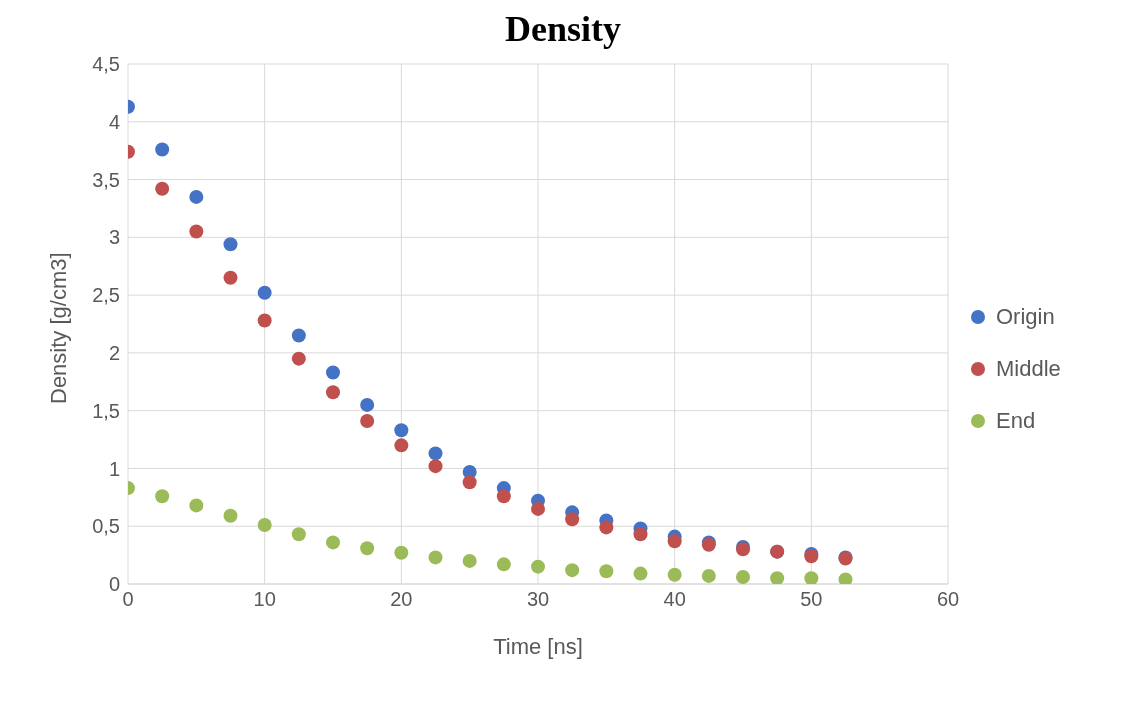 The height and width of the screenshot is (708, 1145). What do you see at coordinates (106, 179) in the screenshot?
I see `y-tick-label: 3,5` at bounding box center [106, 179].